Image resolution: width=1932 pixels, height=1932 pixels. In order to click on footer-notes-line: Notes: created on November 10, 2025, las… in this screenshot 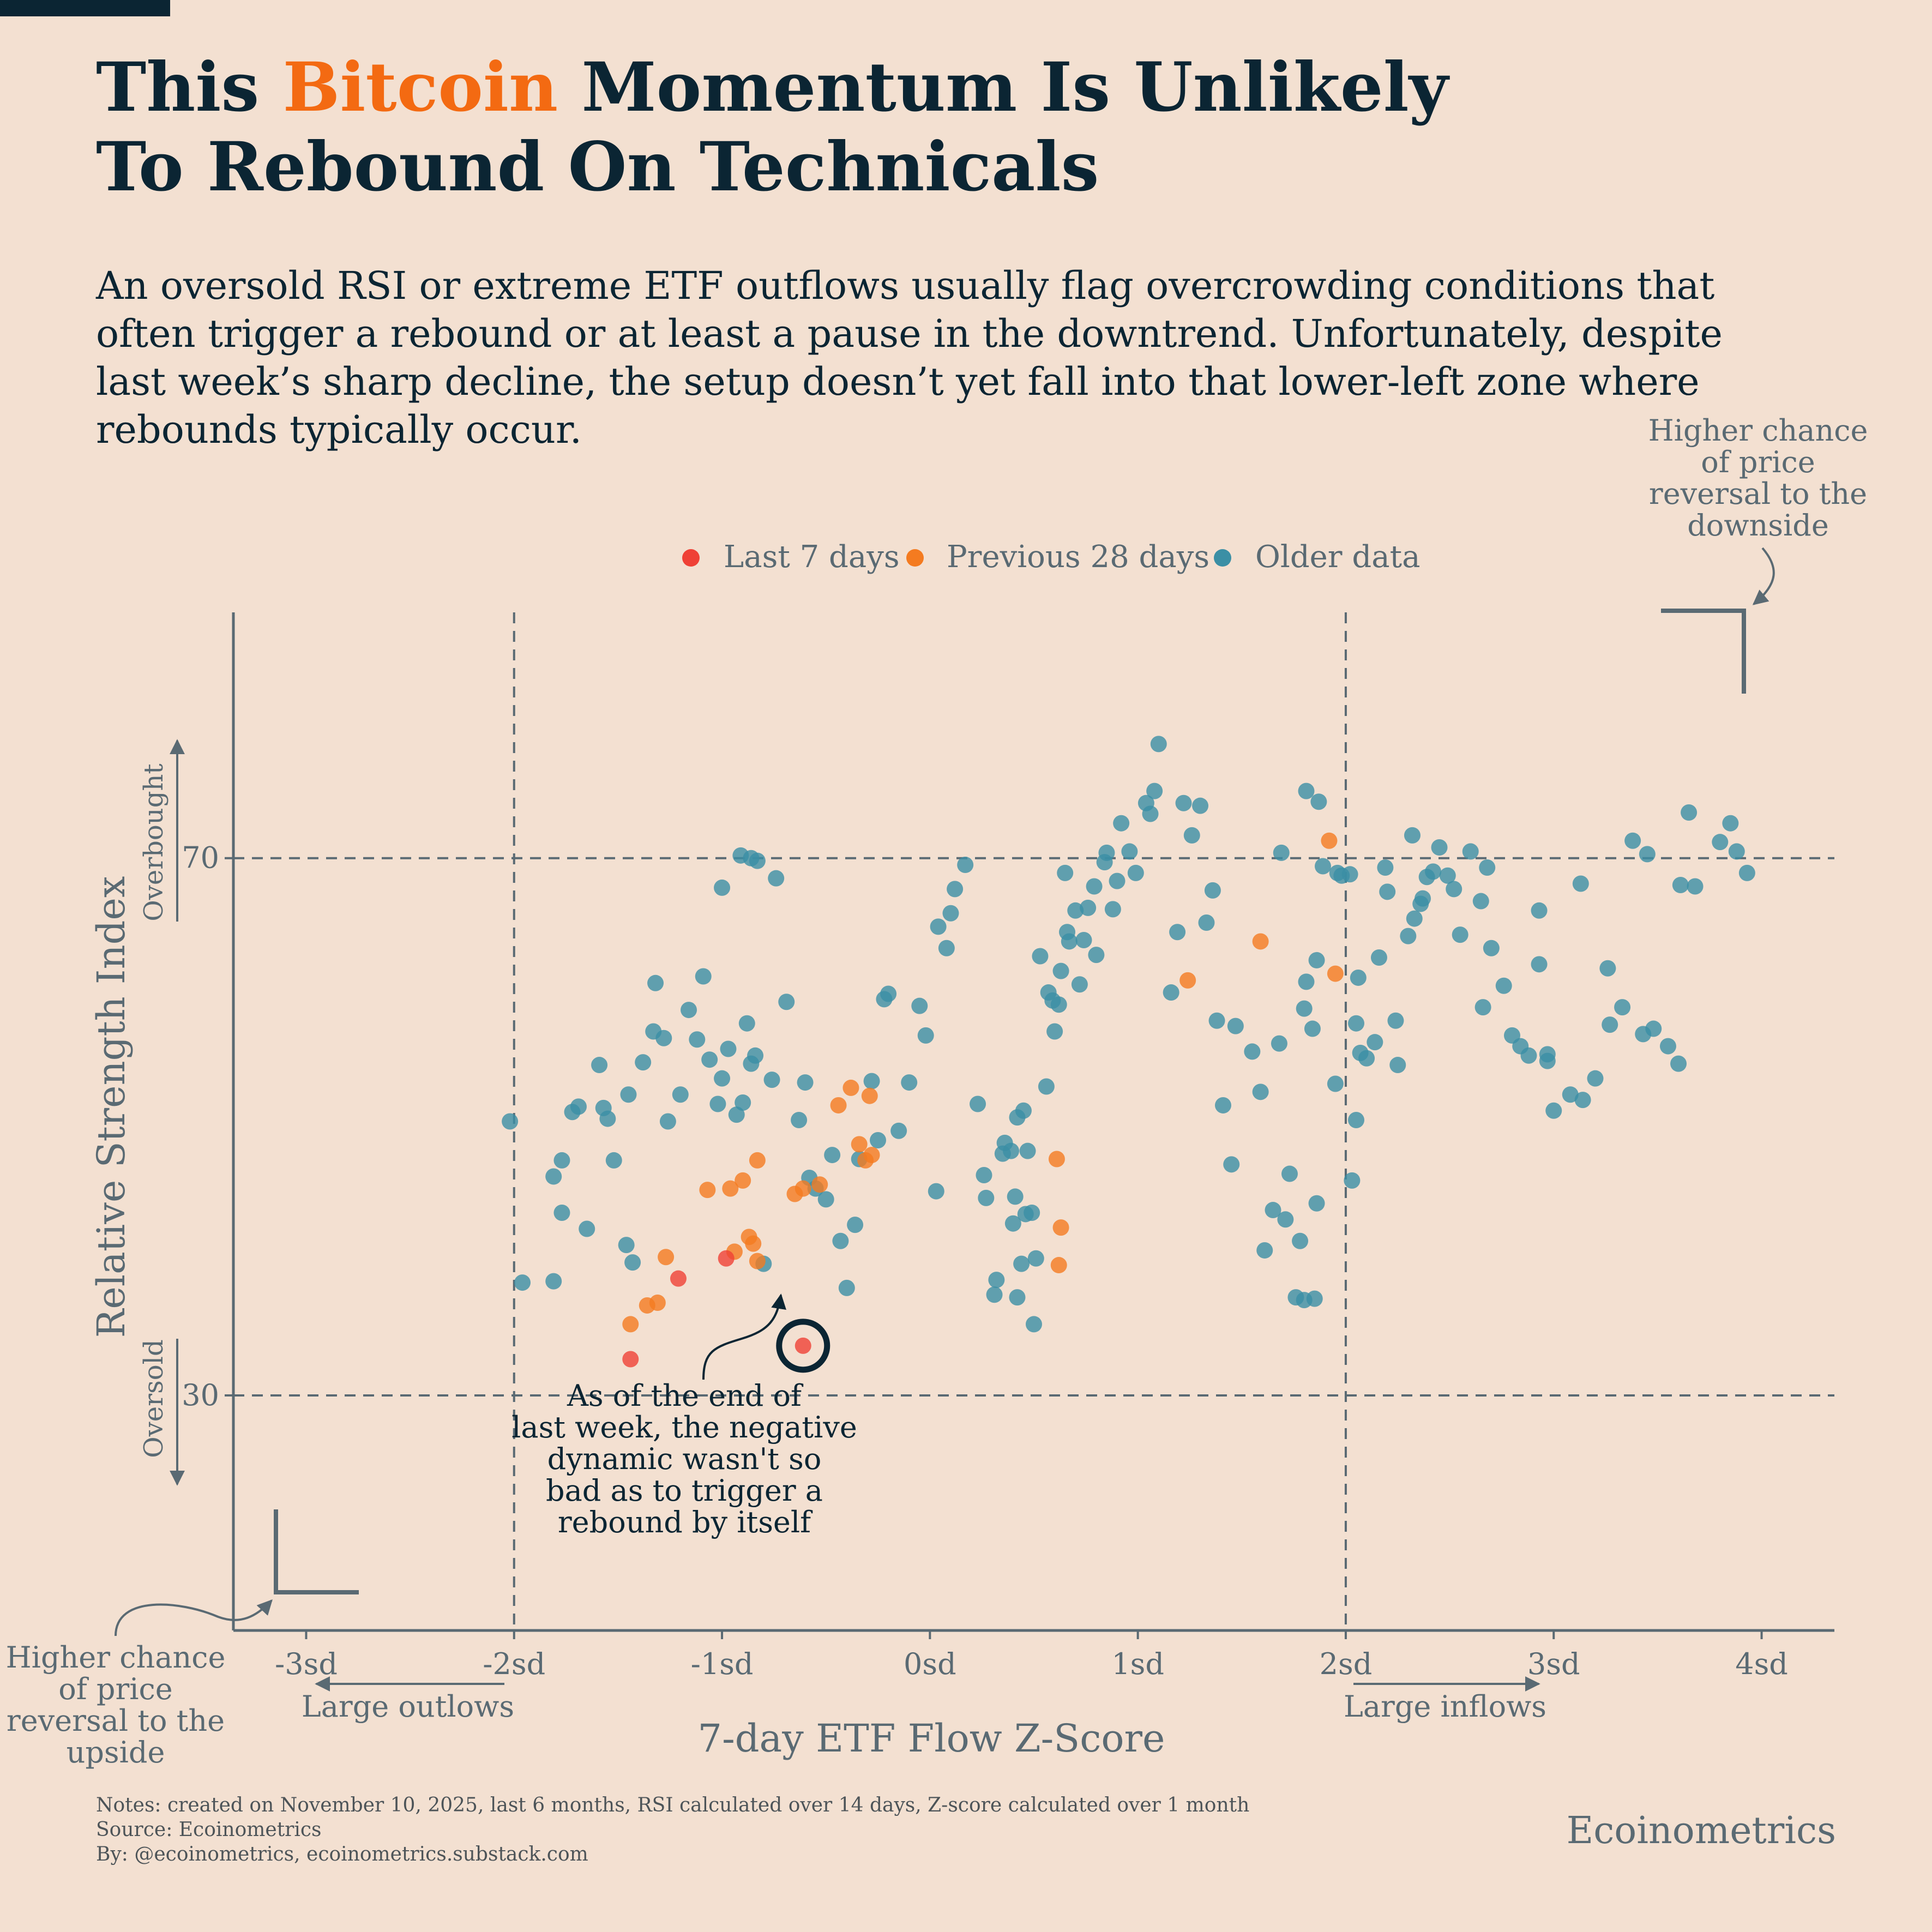, I will do `click(673, 1805)`.